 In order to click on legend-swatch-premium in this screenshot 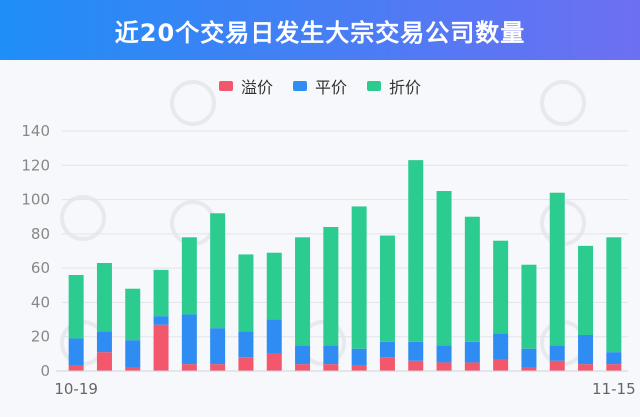, I will do `click(225, 86)`.